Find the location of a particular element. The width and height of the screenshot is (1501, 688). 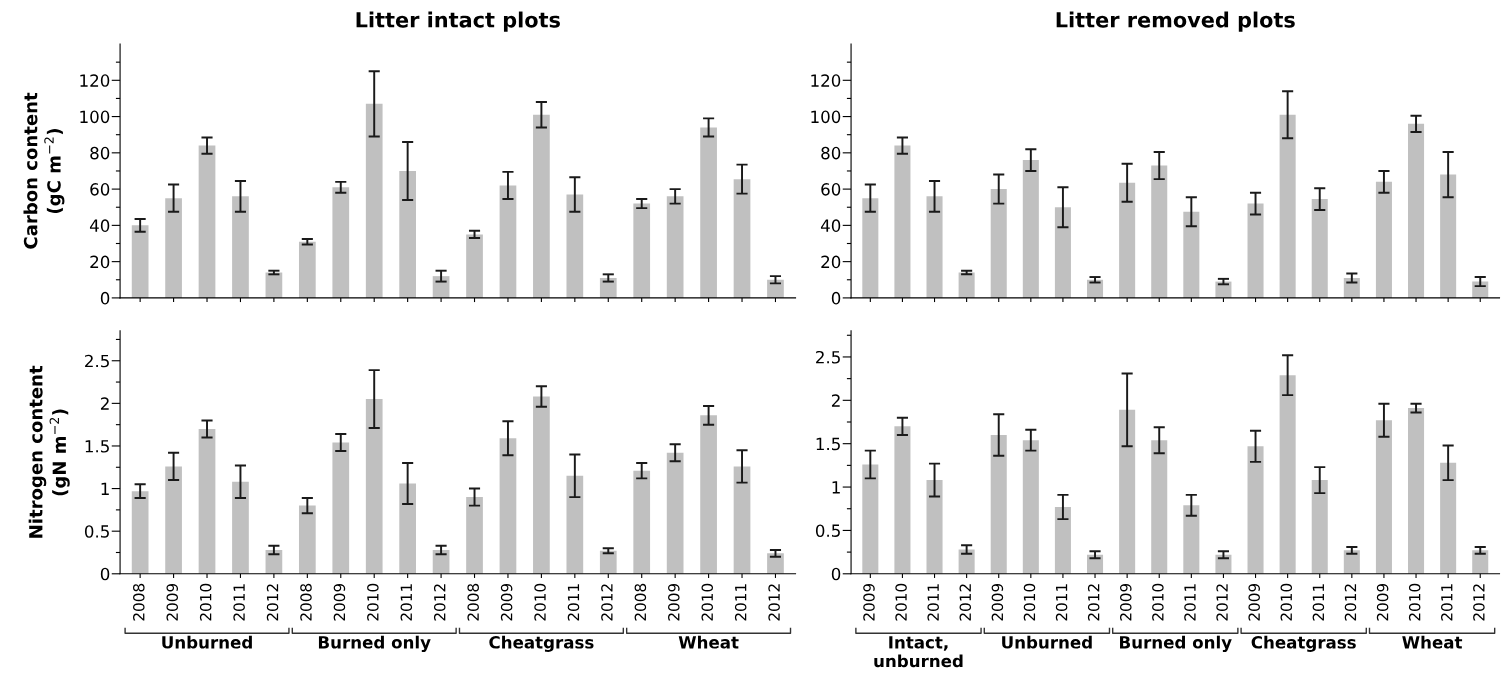

y-tick-label: 0.5 is located at coordinates (827, 530).